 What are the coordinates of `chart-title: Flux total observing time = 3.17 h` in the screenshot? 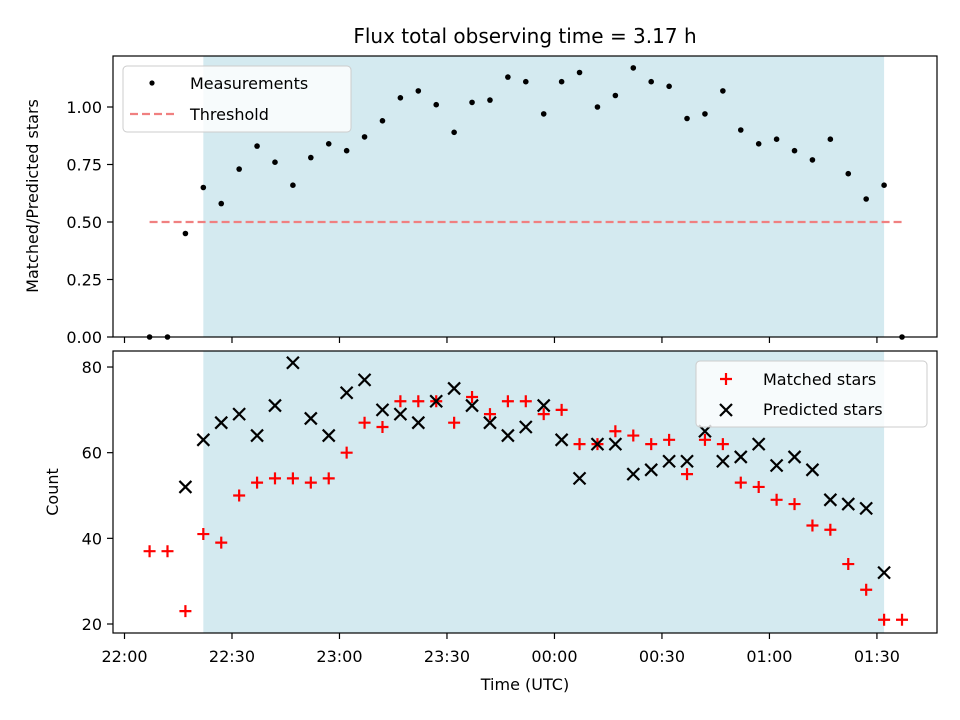 It's located at (524, 36).